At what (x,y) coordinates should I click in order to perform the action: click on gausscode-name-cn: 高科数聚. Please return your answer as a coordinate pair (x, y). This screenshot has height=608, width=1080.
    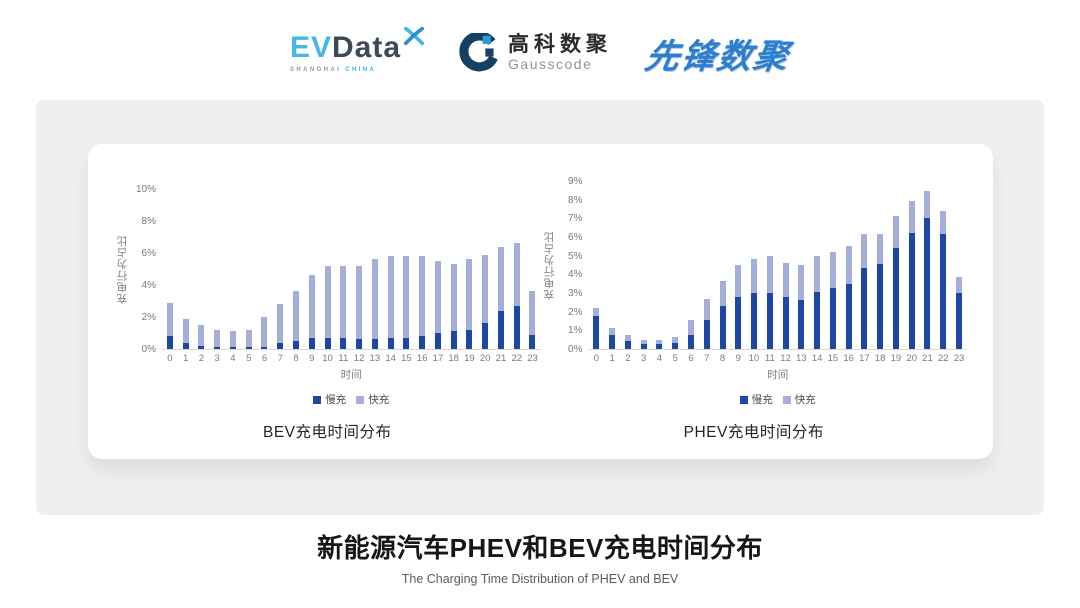
    Looking at the image, I should click on (560, 45).